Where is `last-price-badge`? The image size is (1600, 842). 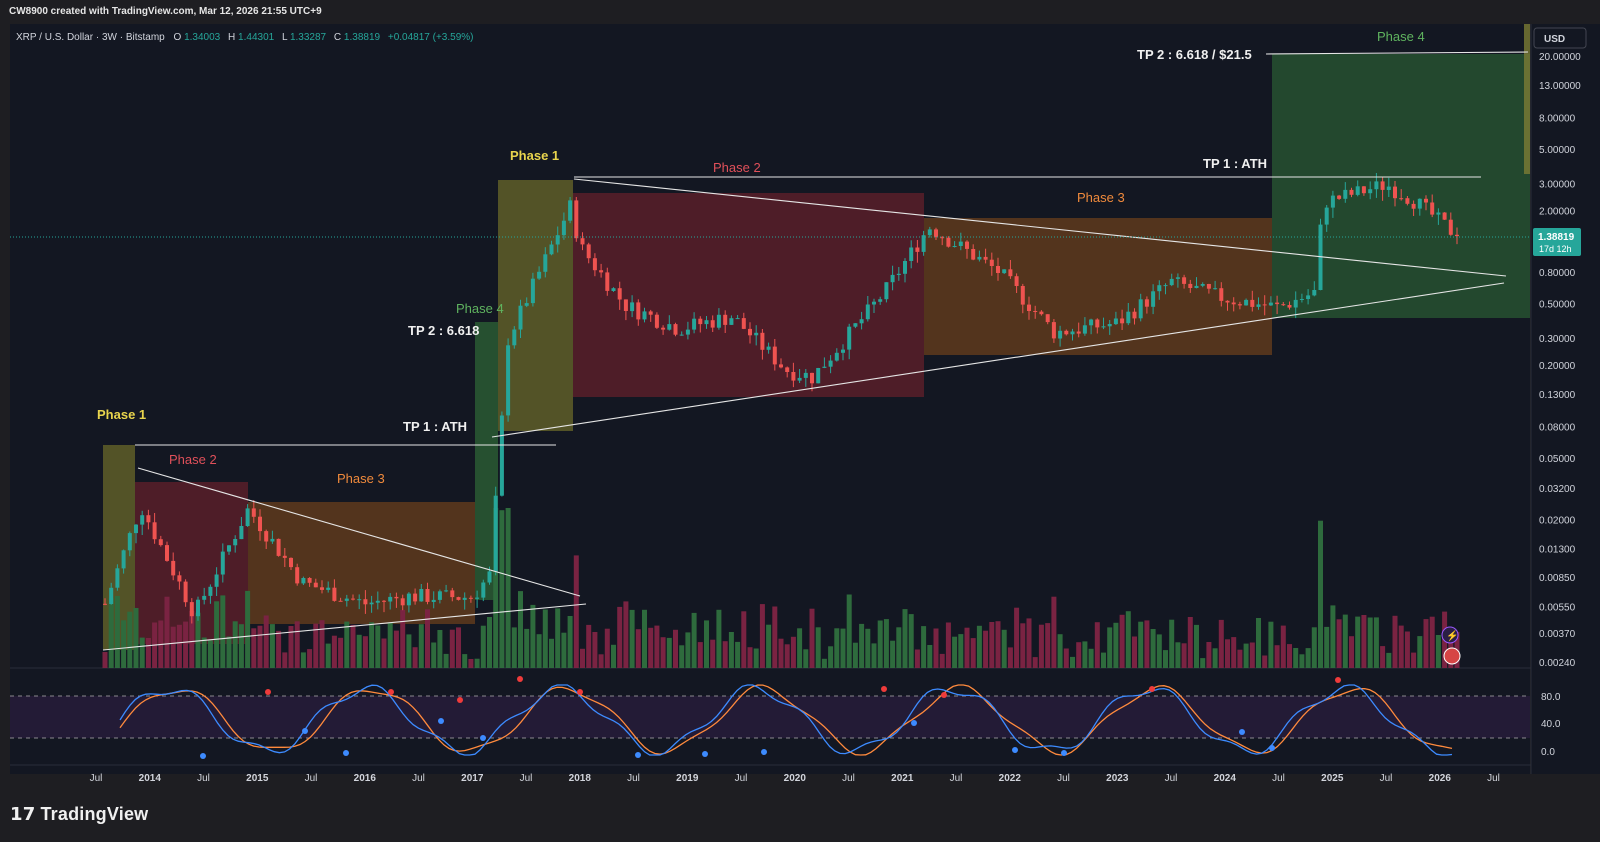
last-price-badge is located at coordinates (1557, 242).